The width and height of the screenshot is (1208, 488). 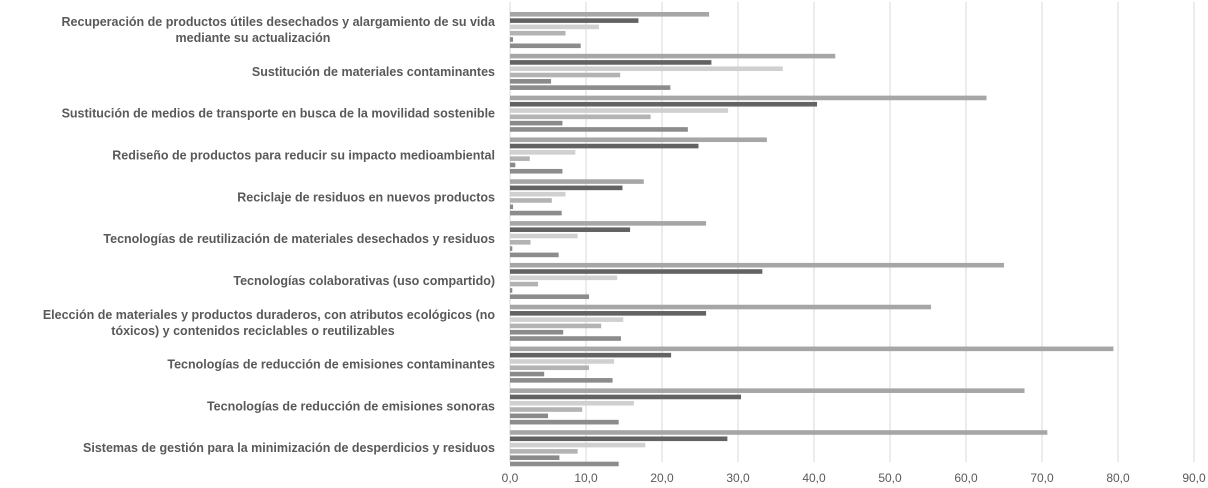 I want to click on category-label: mediante su actualización, so click(x=253, y=38).